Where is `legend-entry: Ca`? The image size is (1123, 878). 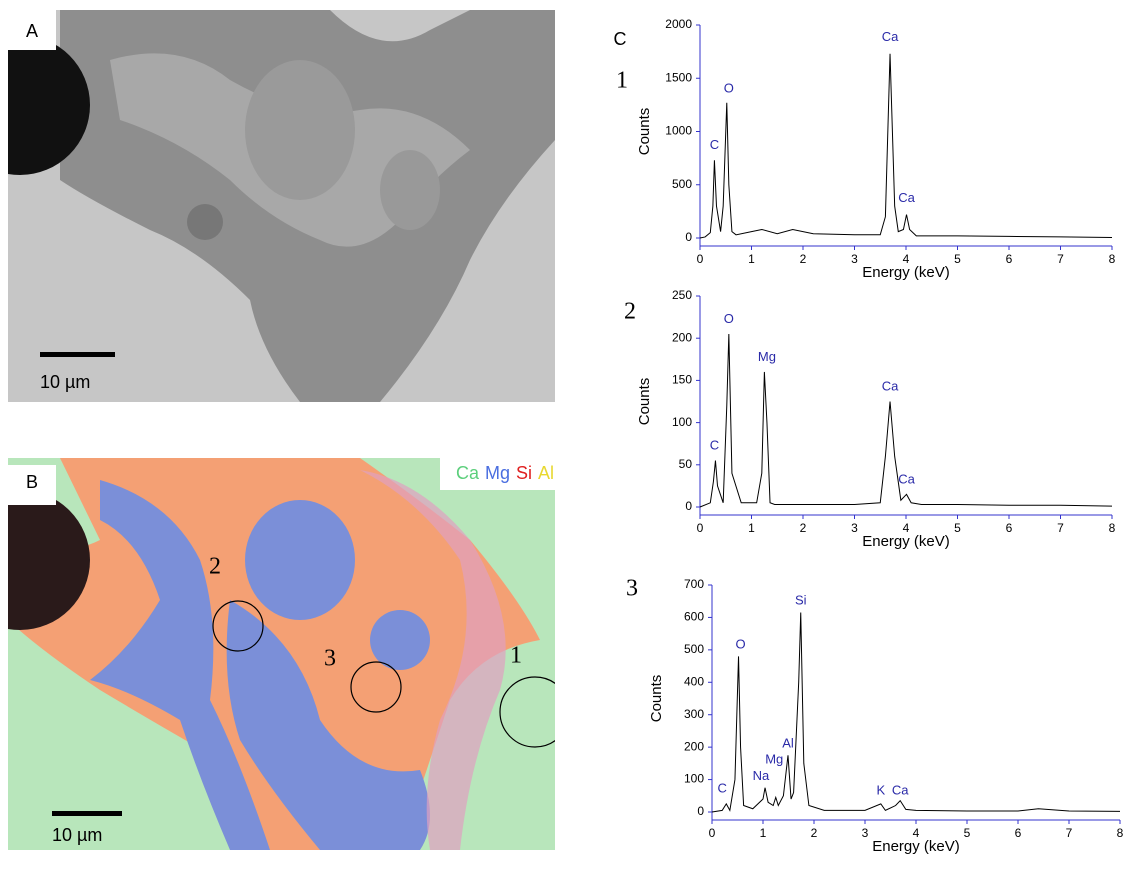
legend-entry: Ca is located at coordinates (468, 473).